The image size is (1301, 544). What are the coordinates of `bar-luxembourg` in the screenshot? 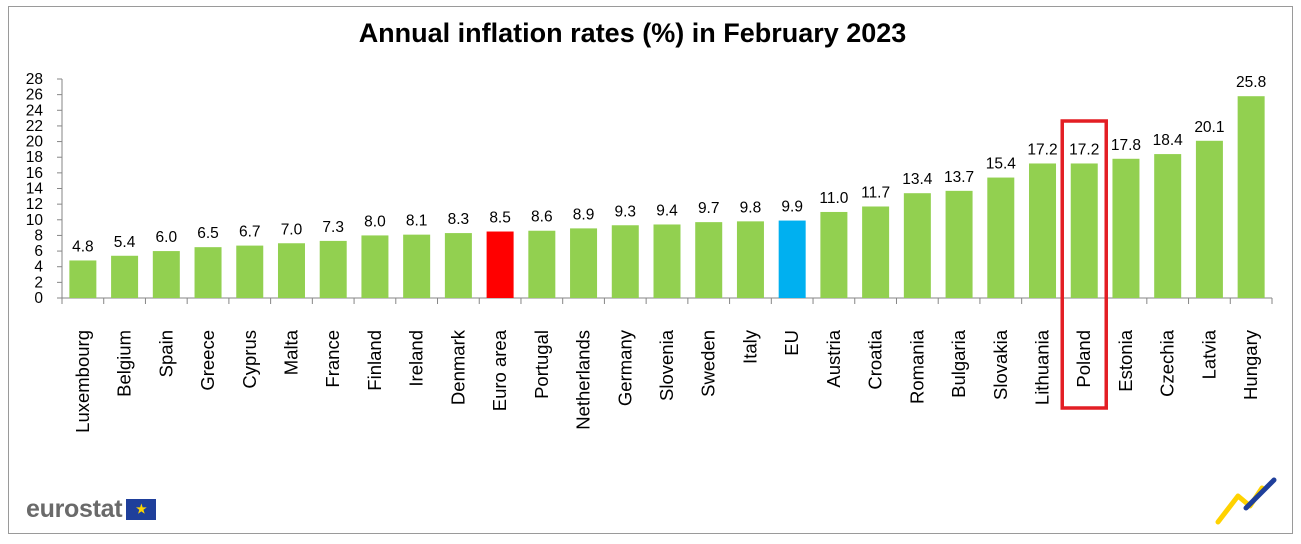 It's located at (83, 279).